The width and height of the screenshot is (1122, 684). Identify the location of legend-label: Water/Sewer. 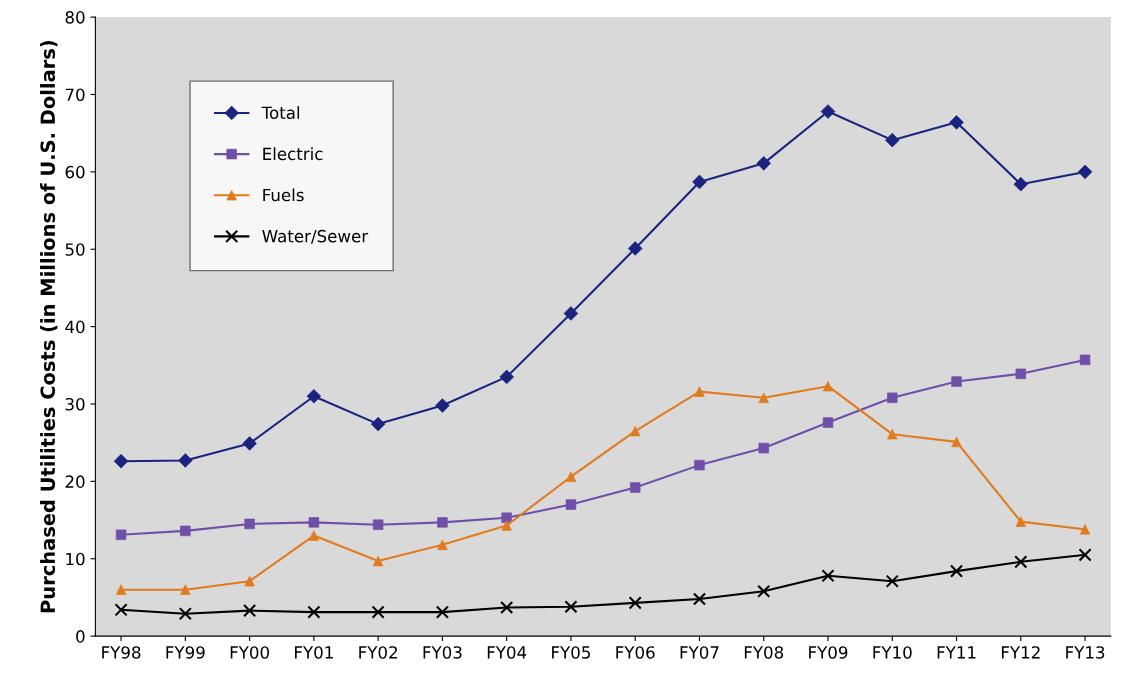
(315, 236).